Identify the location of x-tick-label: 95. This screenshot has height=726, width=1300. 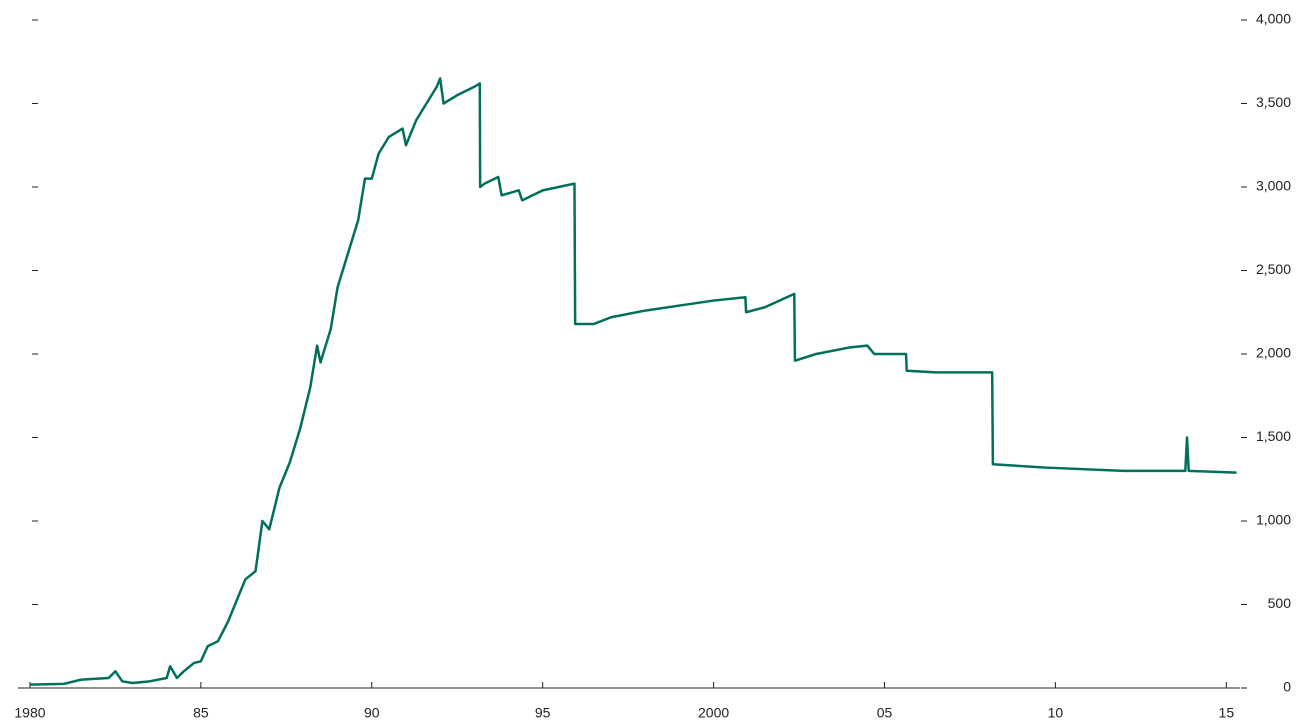
(543, 713).